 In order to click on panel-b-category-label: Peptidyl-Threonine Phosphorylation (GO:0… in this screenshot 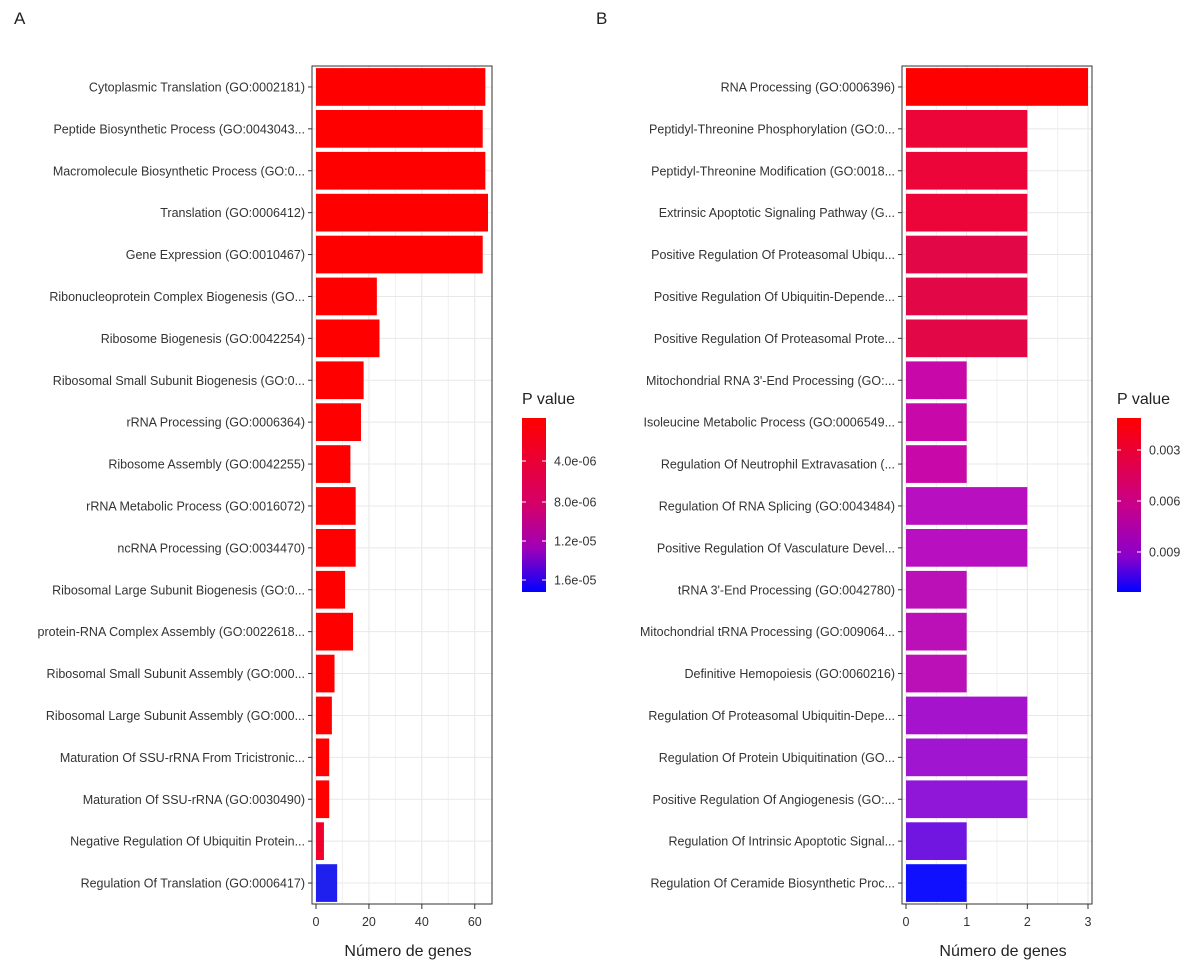, I will do `click(772, 129)`.